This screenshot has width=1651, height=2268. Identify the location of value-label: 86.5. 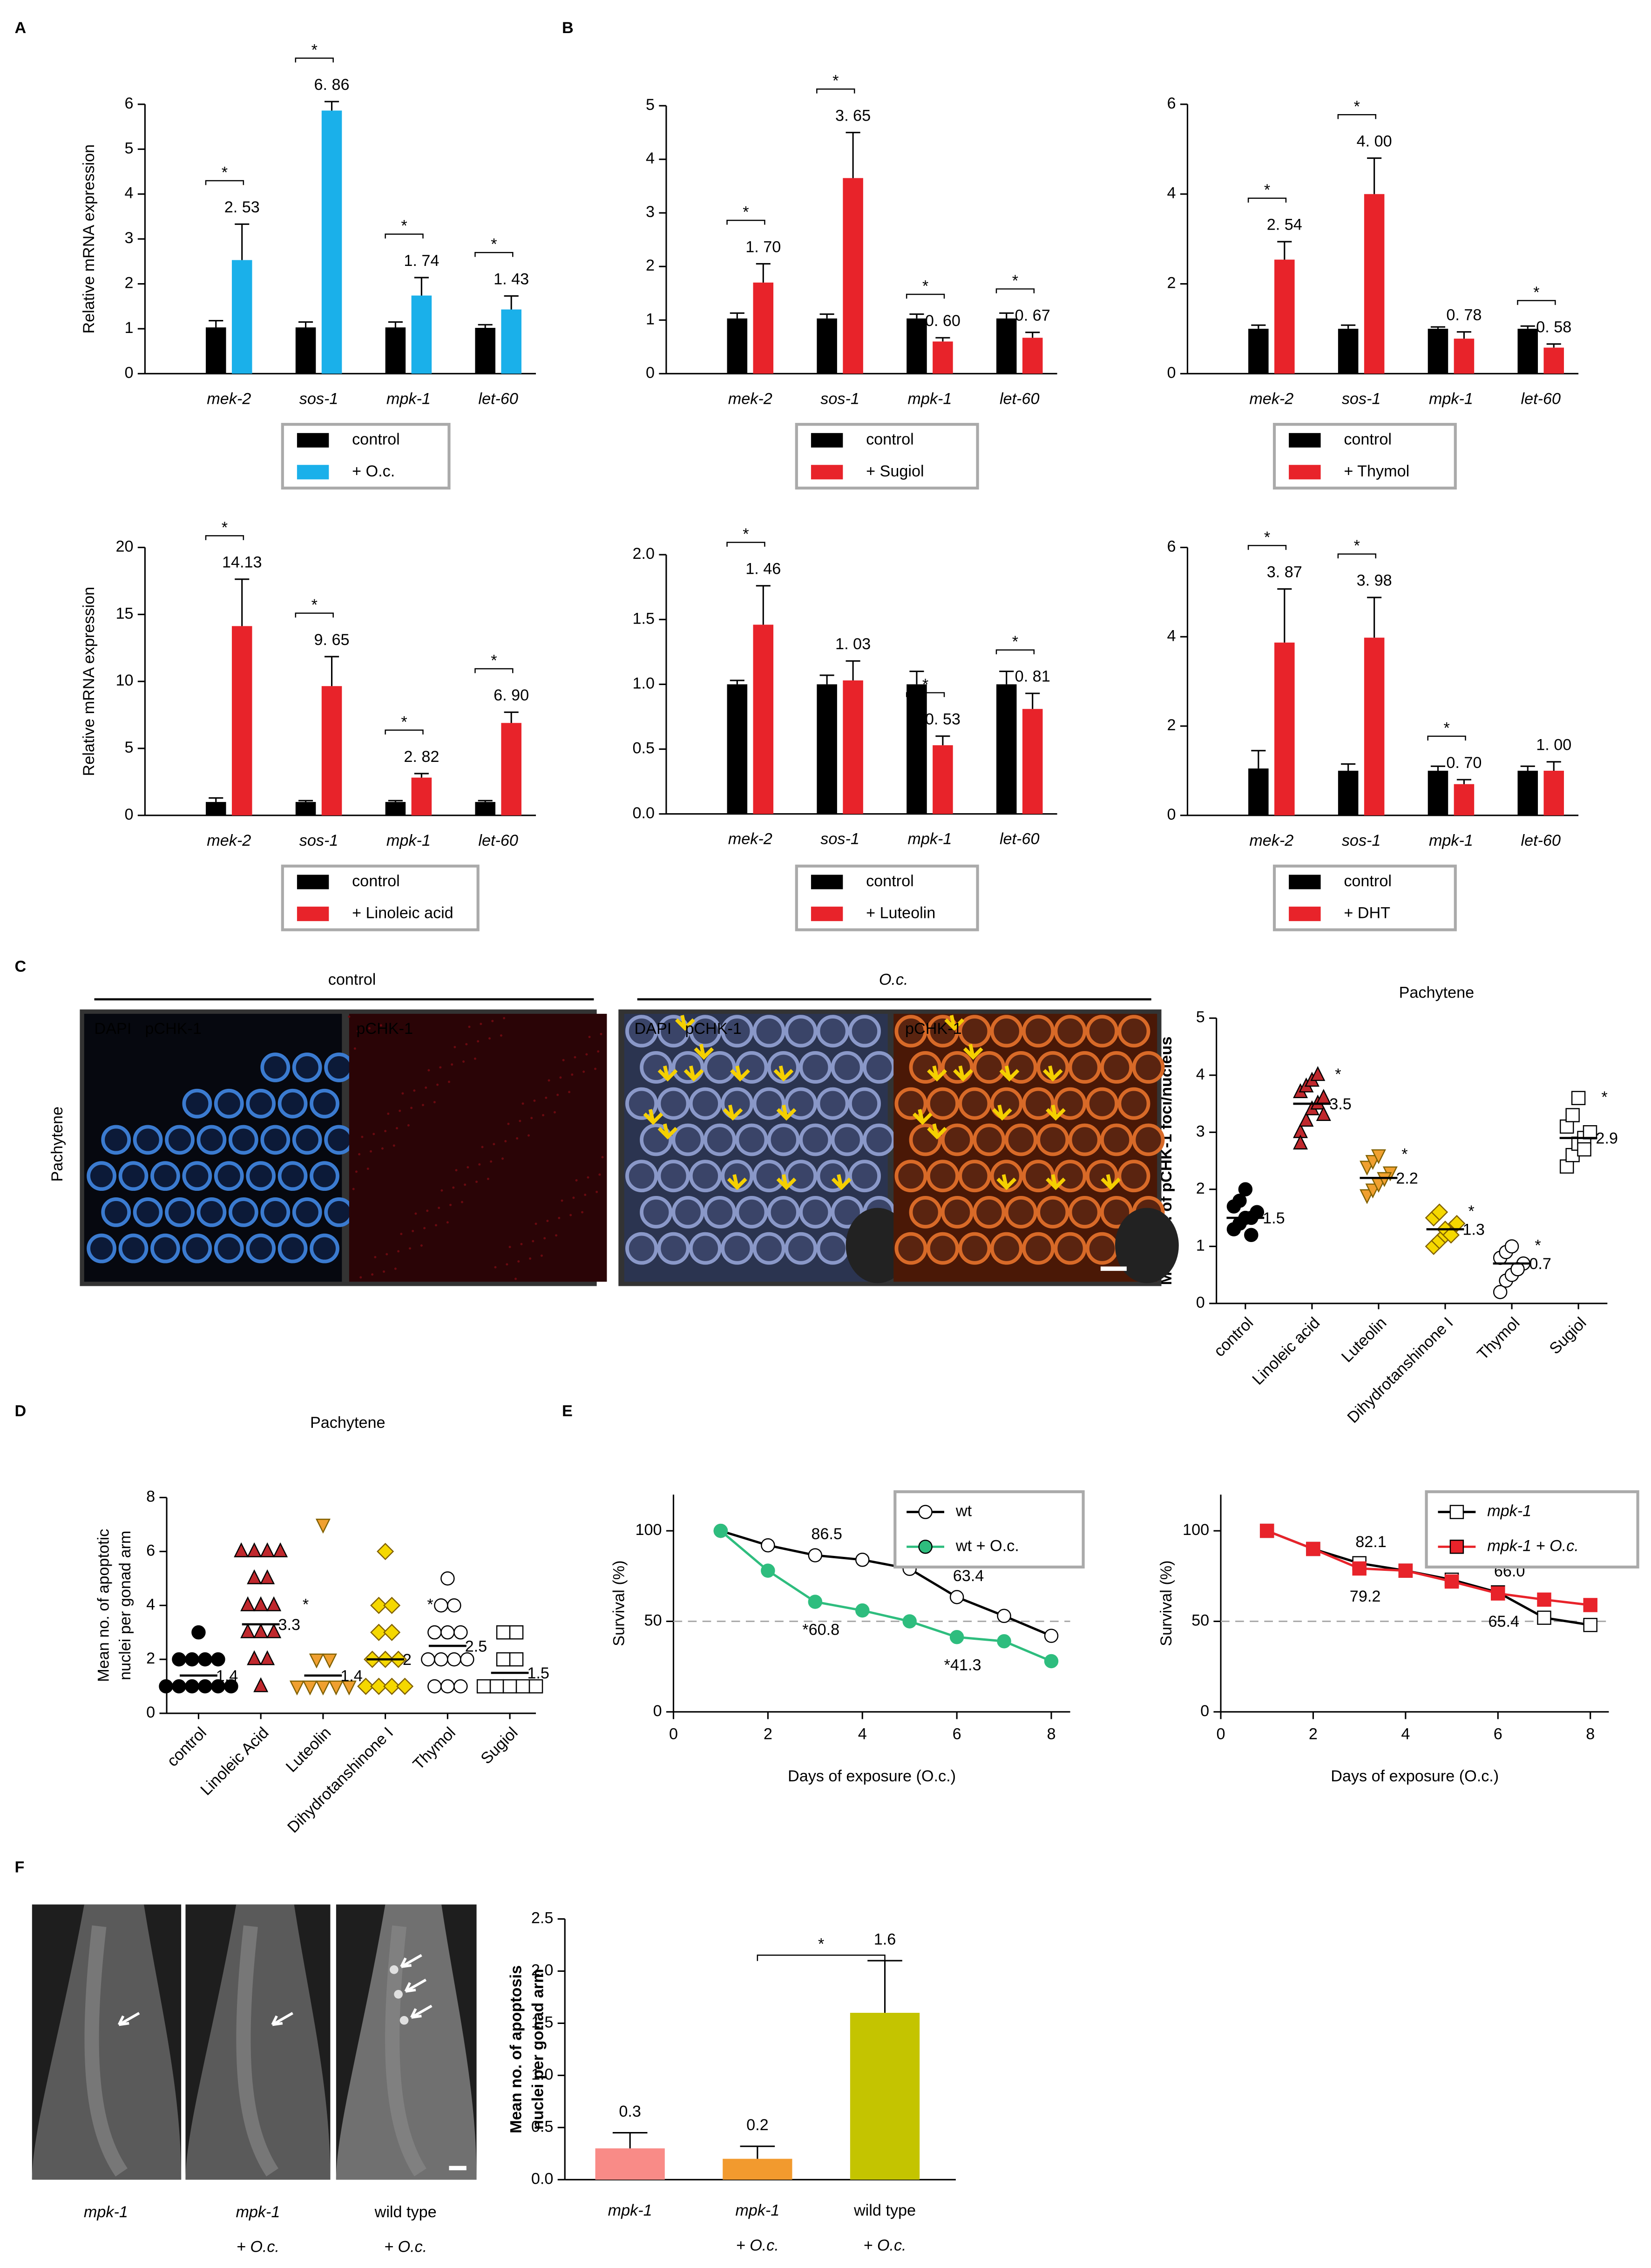
(826, 1534).